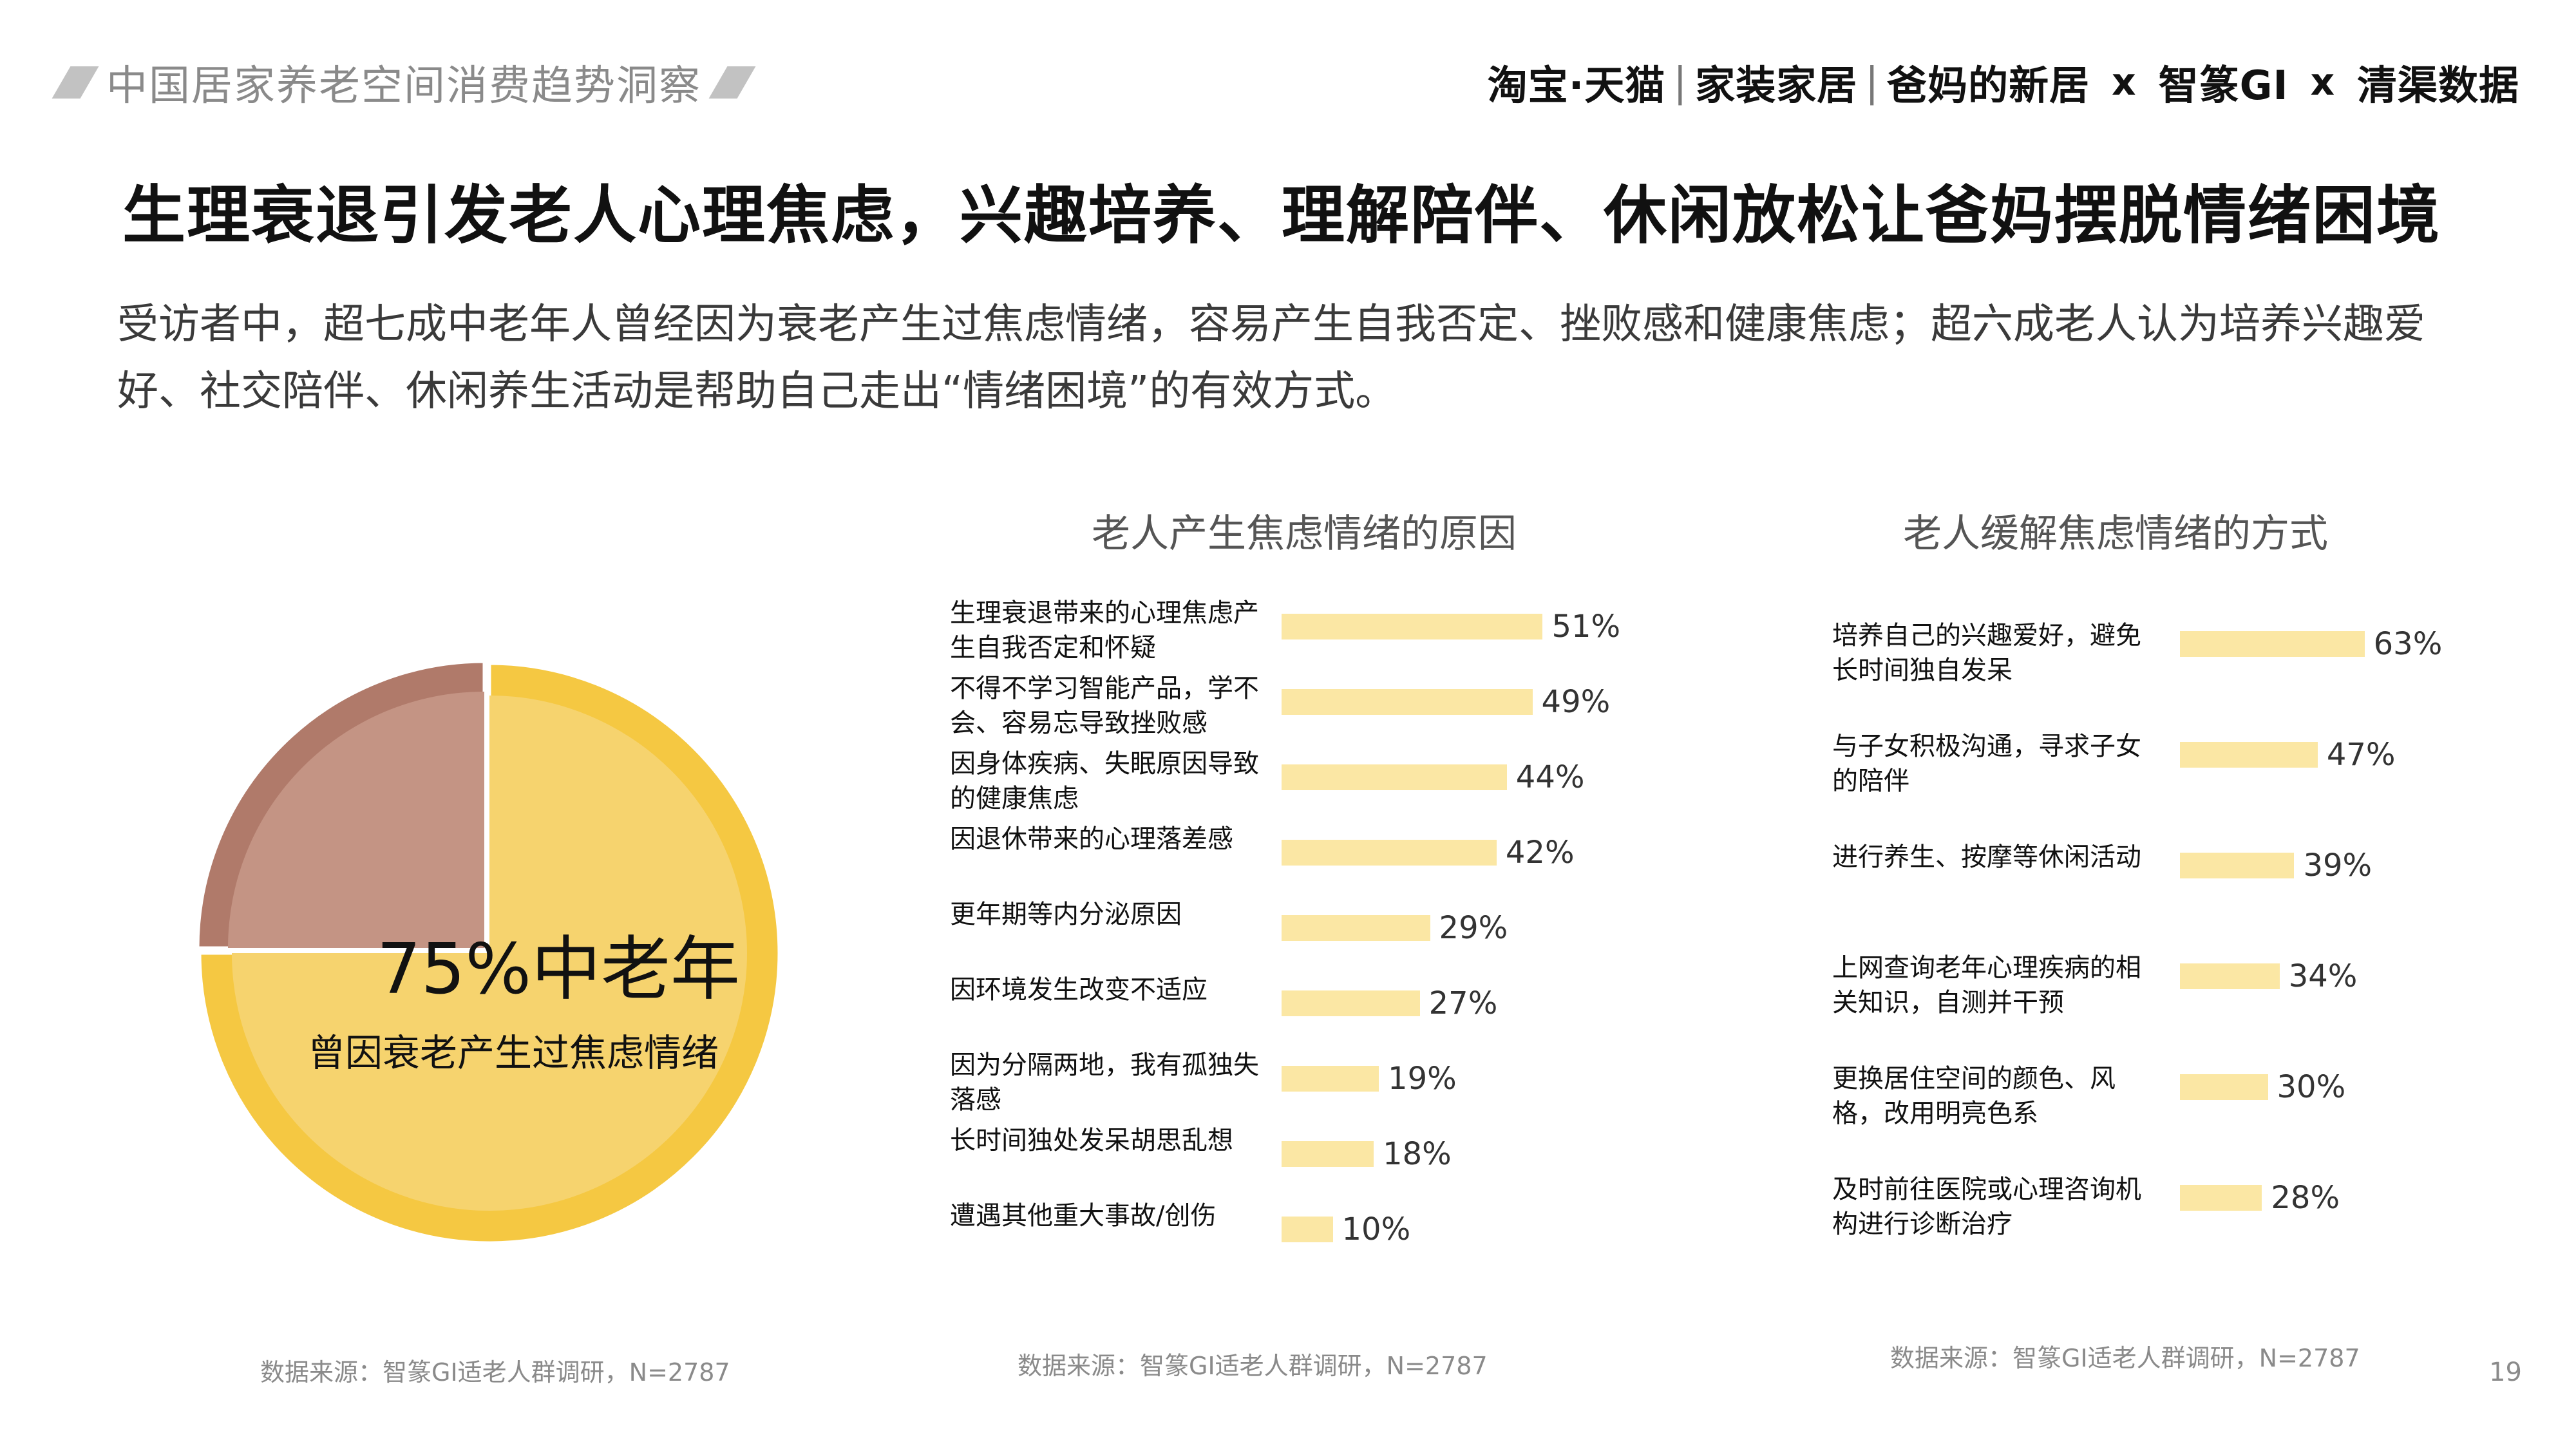 This screenshot has height=1449, width=2576. What do you see at coordinates (1974, 1096) in the screenshot?
I see `bar-category-label: 更换居住空间的颜色、风格，改用明亮色系` at bounding box center [1974, 1096].